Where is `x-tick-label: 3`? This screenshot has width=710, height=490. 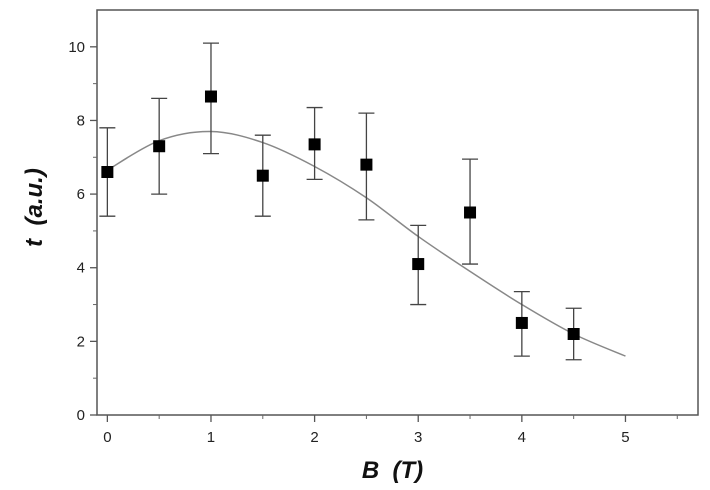 x-tick-label: 3 is located at coordinates (418, 437).